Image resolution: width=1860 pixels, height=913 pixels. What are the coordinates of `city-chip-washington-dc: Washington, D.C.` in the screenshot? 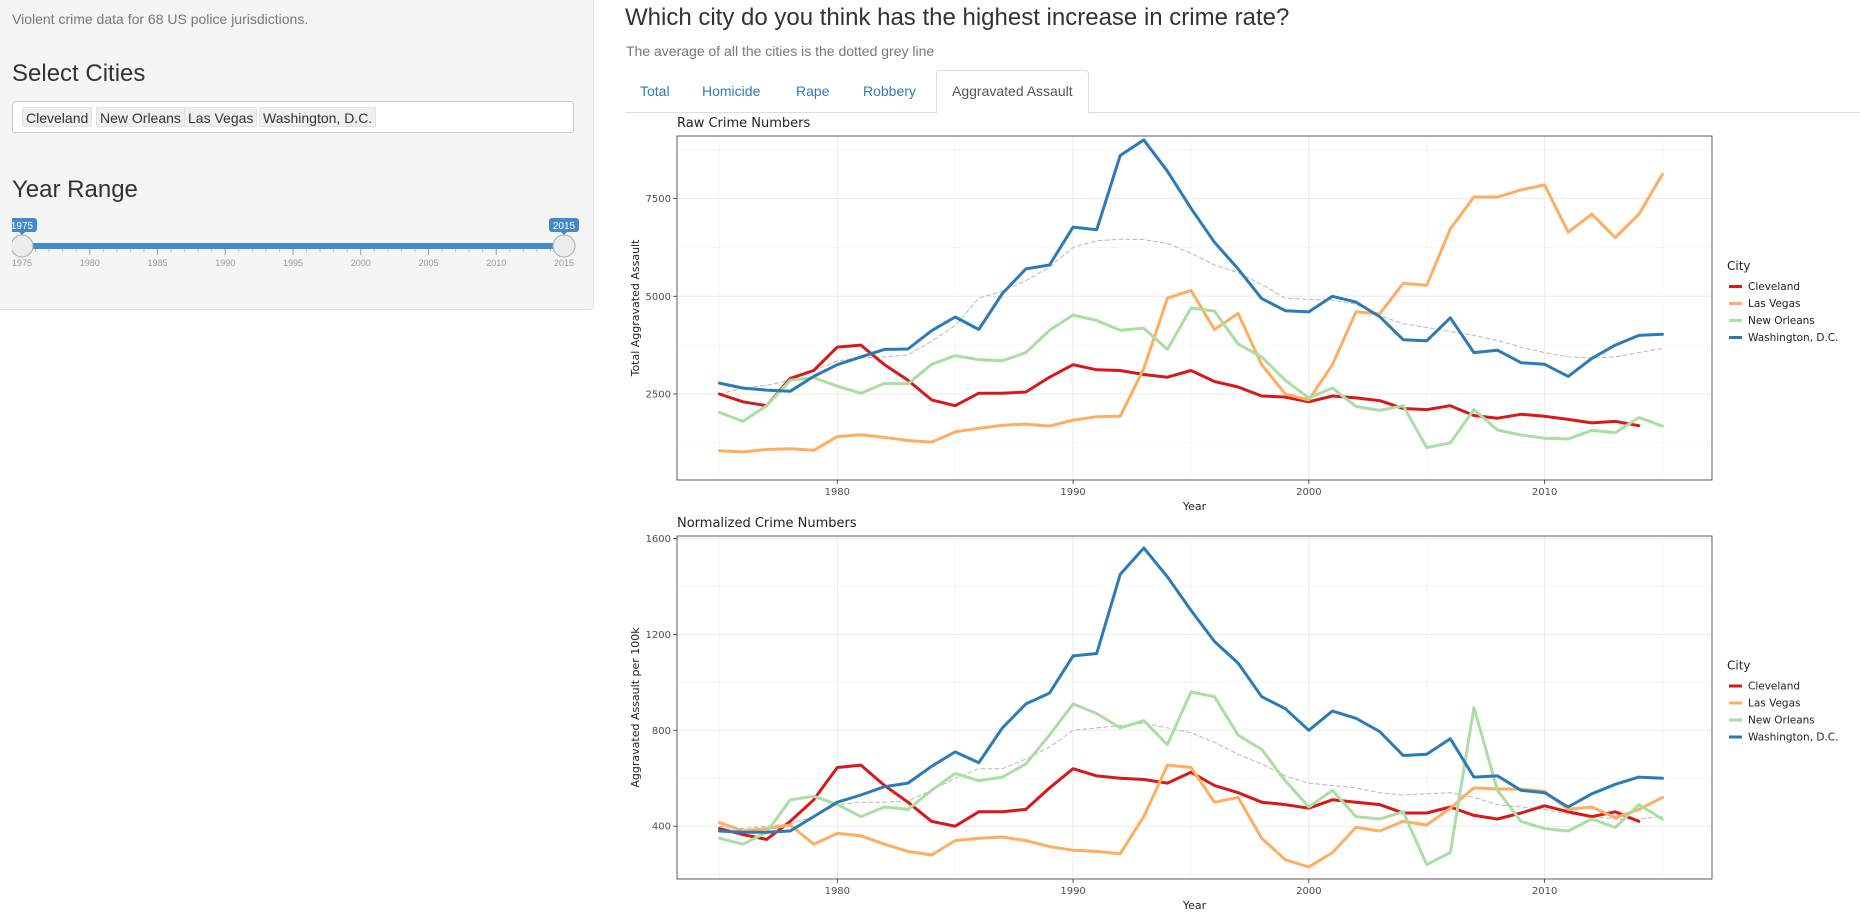 It's located at (318, 117).